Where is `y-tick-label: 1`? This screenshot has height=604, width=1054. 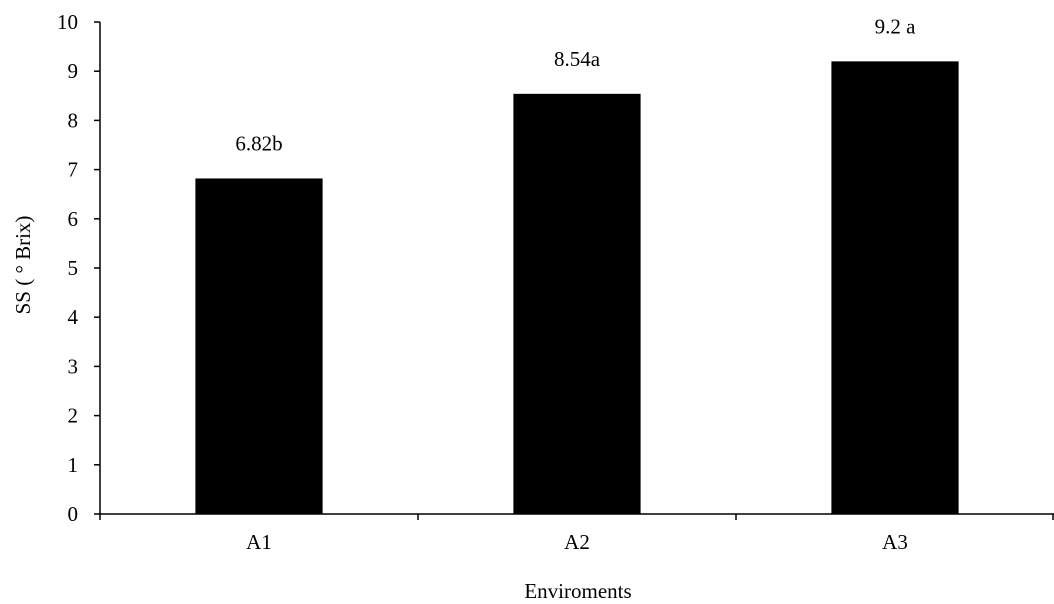 y-tick-label: 1 is located at coordinates (73, 465).